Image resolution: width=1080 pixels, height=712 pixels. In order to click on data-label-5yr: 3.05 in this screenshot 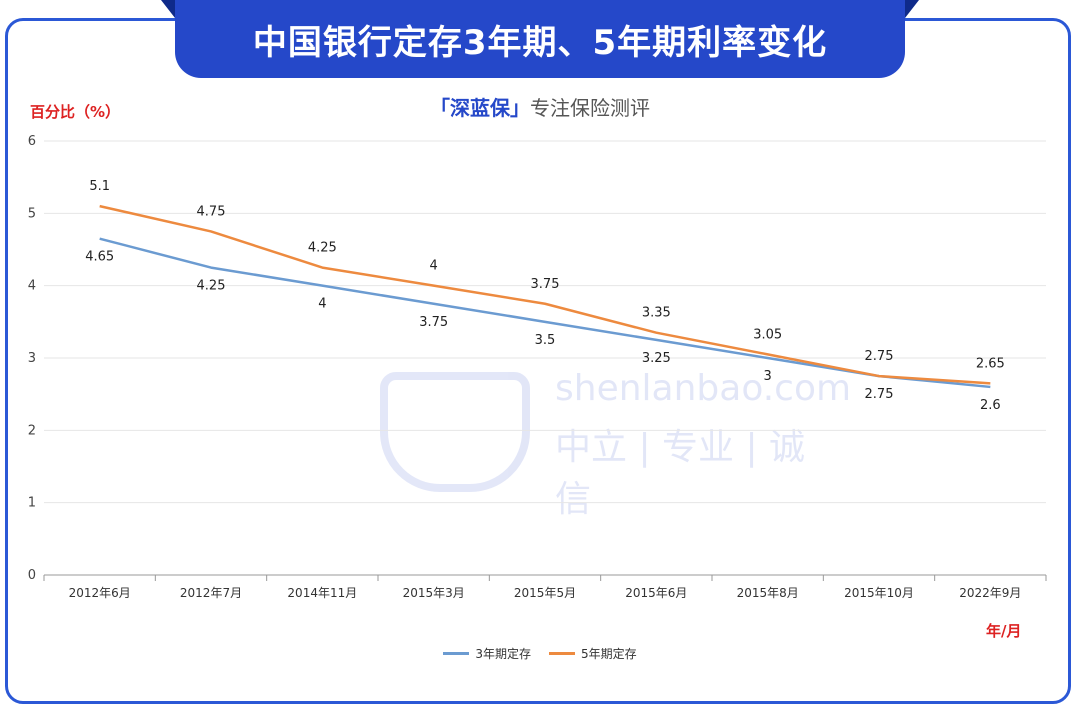, I will do `click(767, 334)`.